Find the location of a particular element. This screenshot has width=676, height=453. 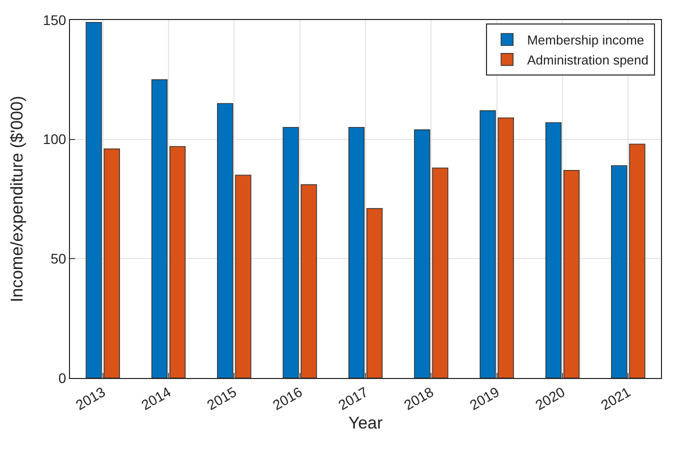

x-tick-label: 2016 is located at coordinates (288, 399).